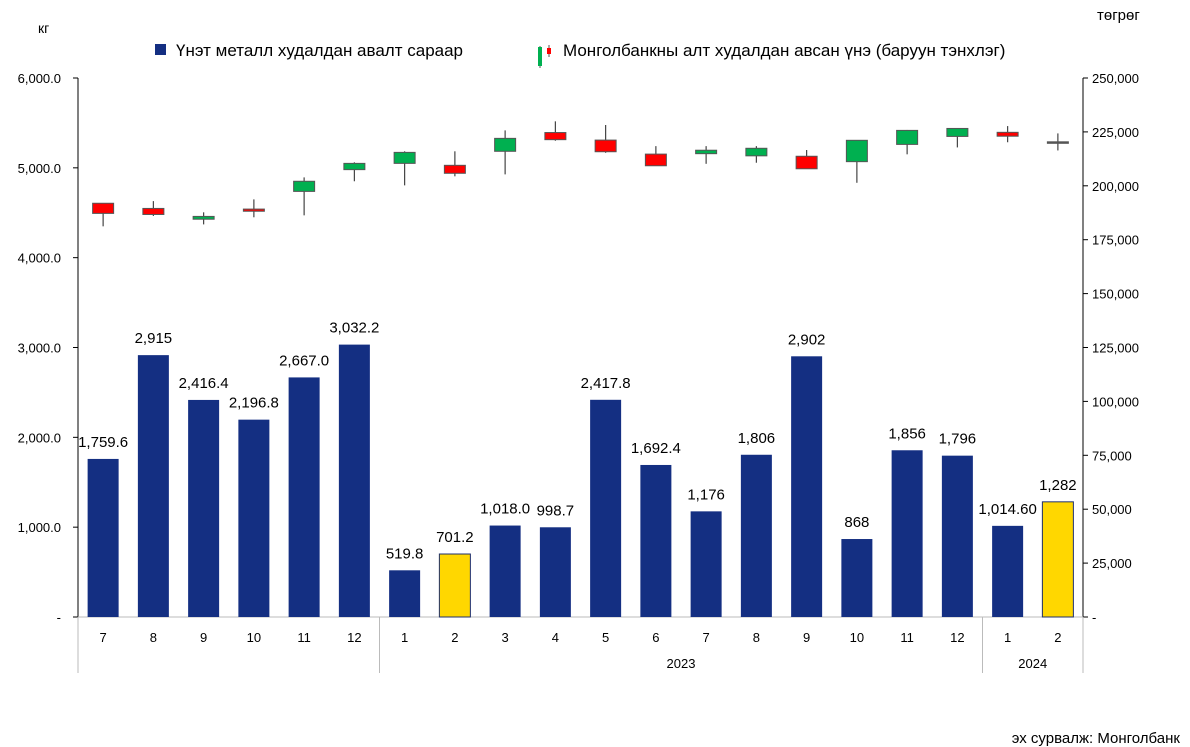 The image size is (1190, 747). What do you see at coordinates (505, 509) in the screenshot?
I see `bar-data-label: 1,018.0` at bounding box center [505, 509].